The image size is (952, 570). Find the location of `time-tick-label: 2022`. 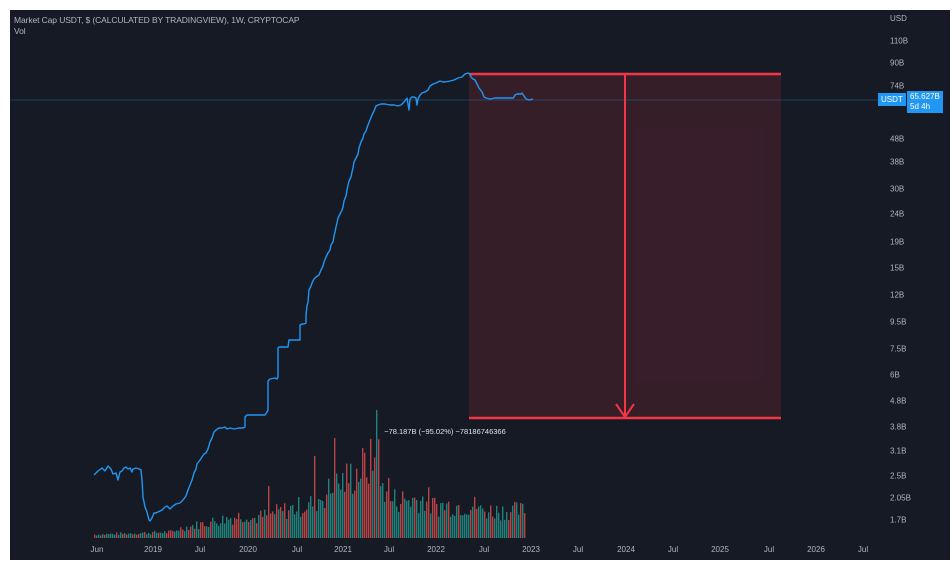

time-tick-label: 2022 is located at coordinates (436, 549).